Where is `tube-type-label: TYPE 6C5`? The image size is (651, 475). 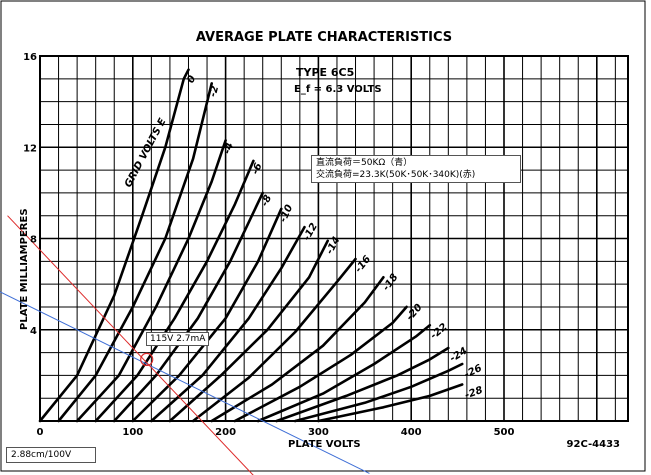 tube-type-label: TYPE 6C5 is located at coordinates (325, 72).